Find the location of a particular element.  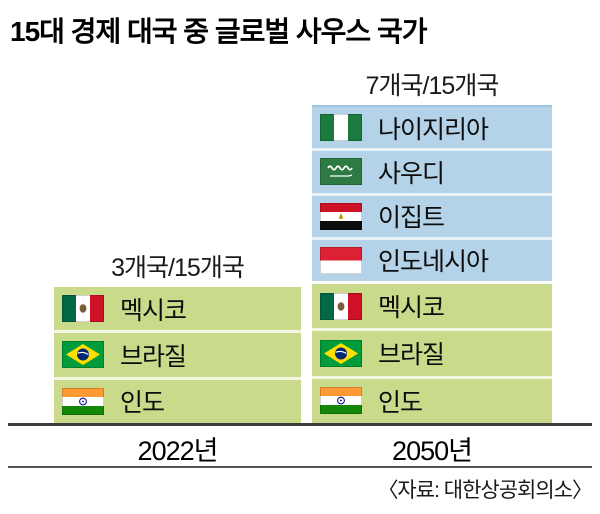

country-row-nigeria: 나이지리아 is located at coordinates (432, 129).